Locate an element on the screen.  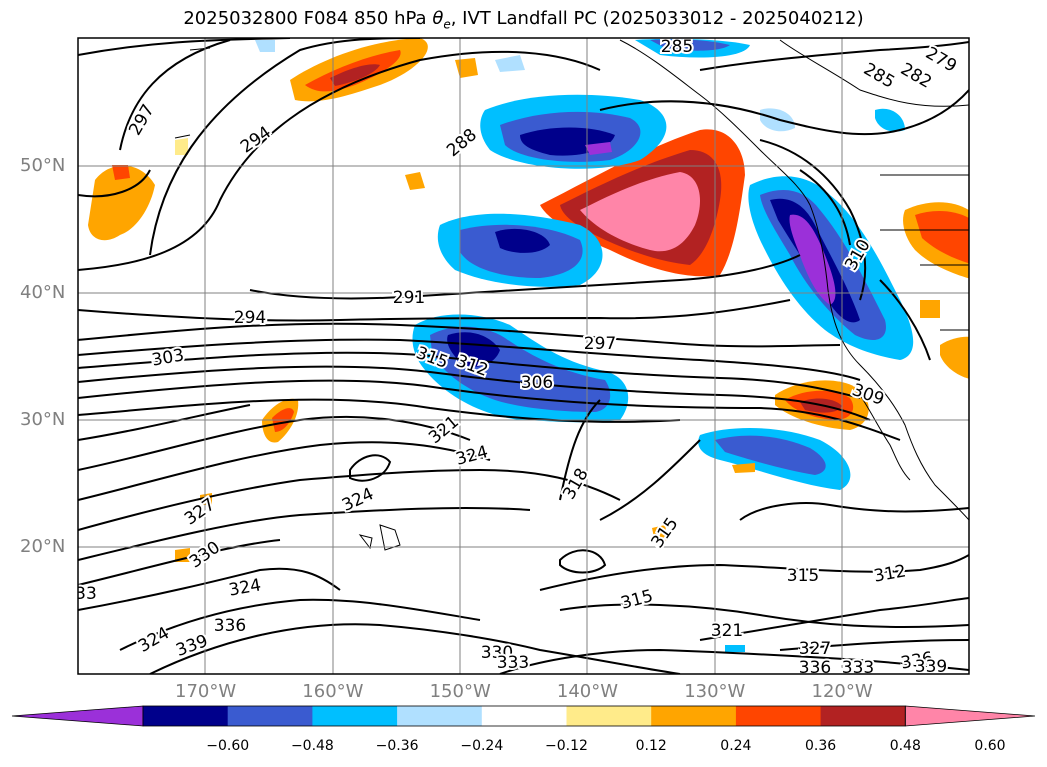
contour-label: 315 is located at coordinates (803, 576).